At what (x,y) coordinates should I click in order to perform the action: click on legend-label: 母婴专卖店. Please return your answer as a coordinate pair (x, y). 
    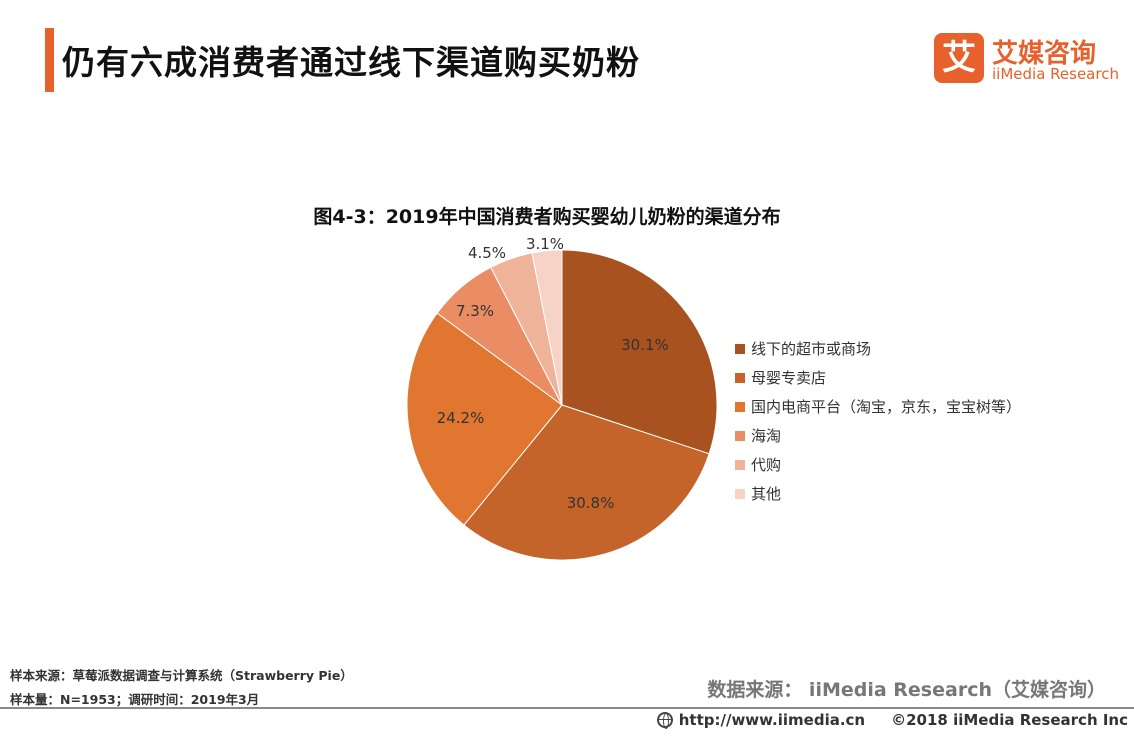
    Looking at the image, I should click on (789, 378).